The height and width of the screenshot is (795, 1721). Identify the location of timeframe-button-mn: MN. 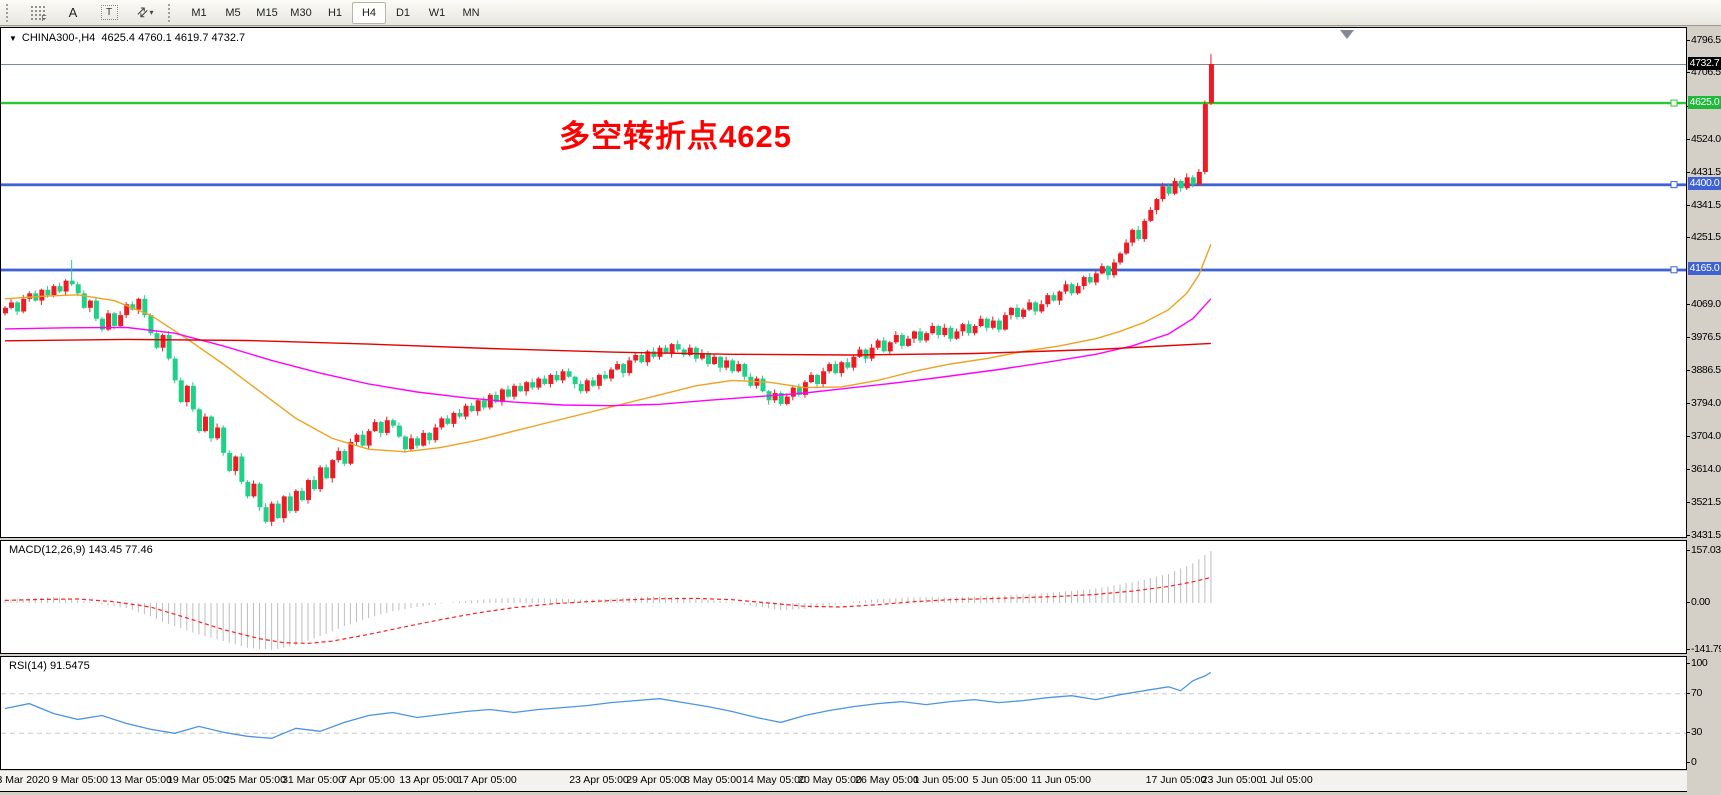
(471, 12).